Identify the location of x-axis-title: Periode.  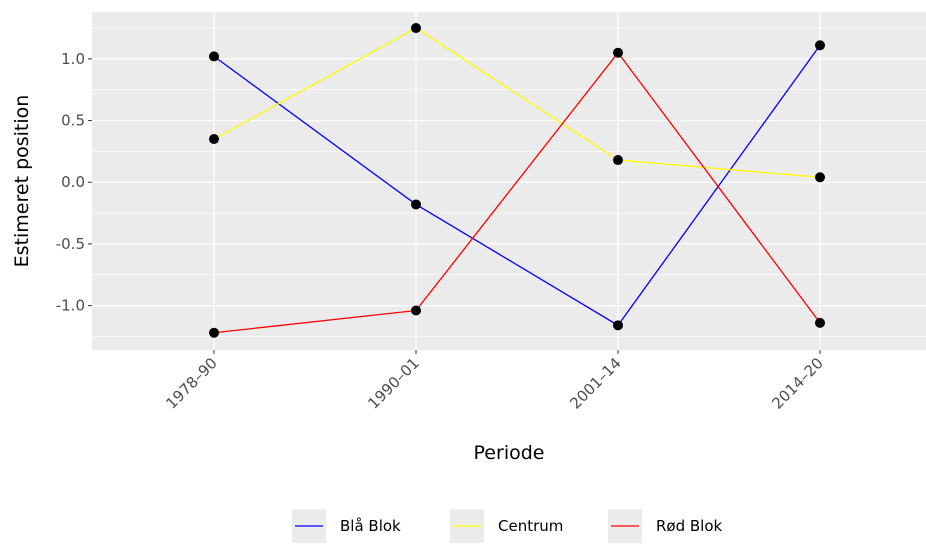
(509, 453).